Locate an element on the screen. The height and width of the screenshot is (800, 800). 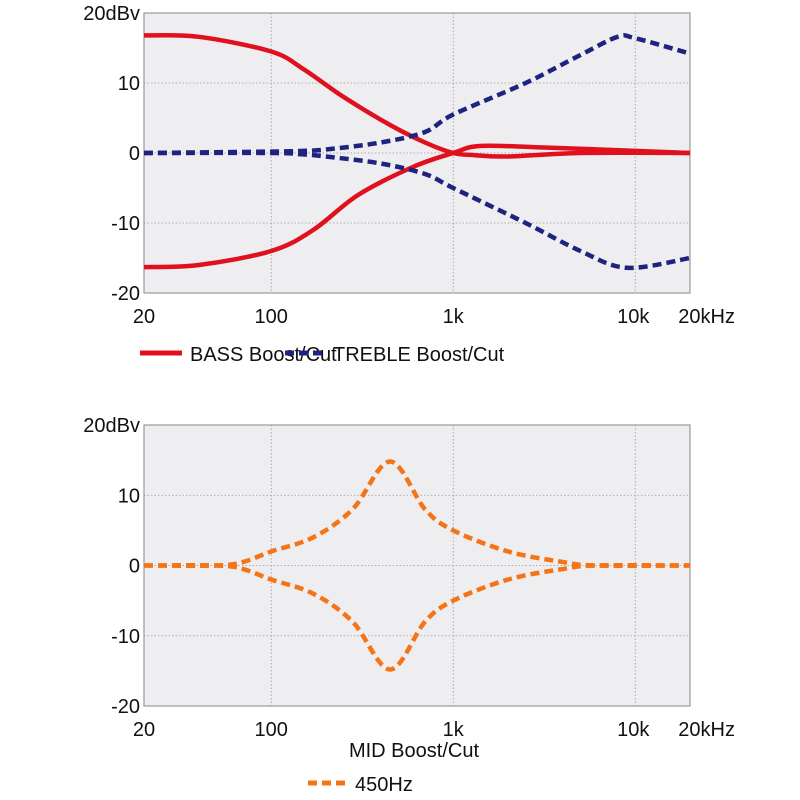
legend-bottom: 450Hz is located at coordinates (360, 785).